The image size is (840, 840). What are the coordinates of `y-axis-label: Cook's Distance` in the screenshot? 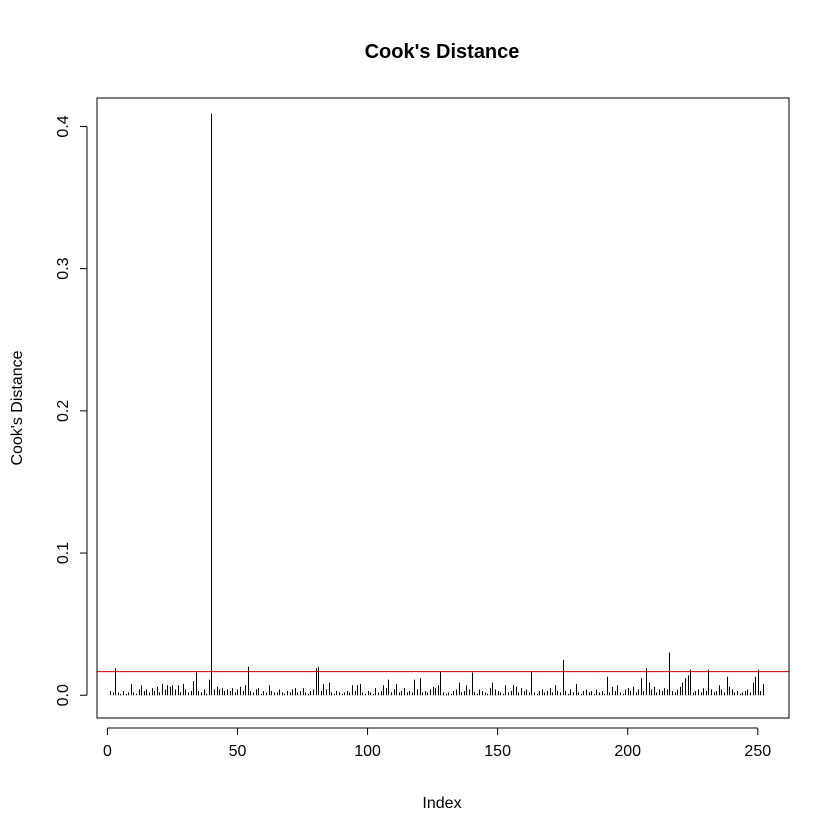 It's located at (17, 407).